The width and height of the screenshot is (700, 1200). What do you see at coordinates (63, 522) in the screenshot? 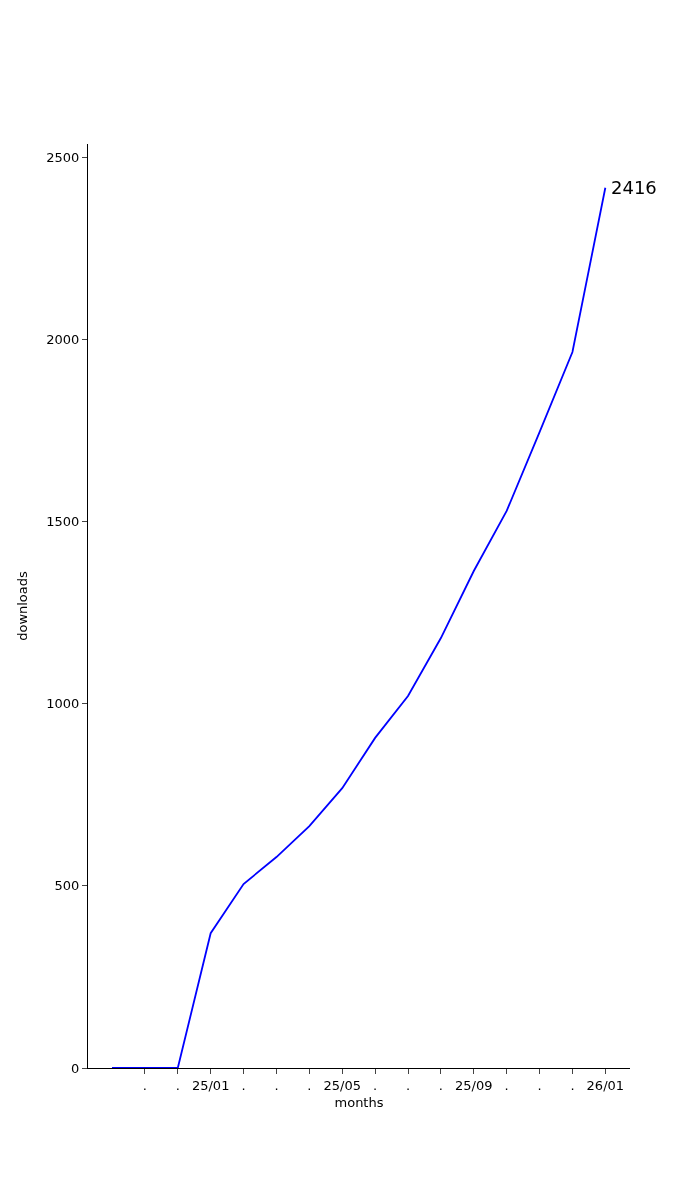
I see `y-tick-label: 1500` at bounding box center [63, 522].